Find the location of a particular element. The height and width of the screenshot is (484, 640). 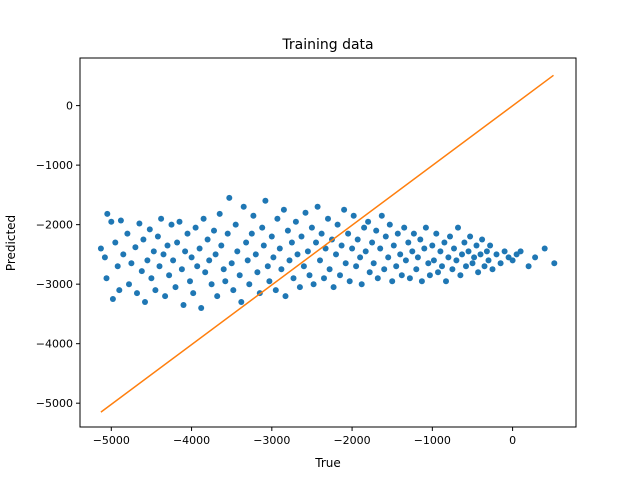

y-tick-label-4: −4000 is located at coordinates (54, 344).